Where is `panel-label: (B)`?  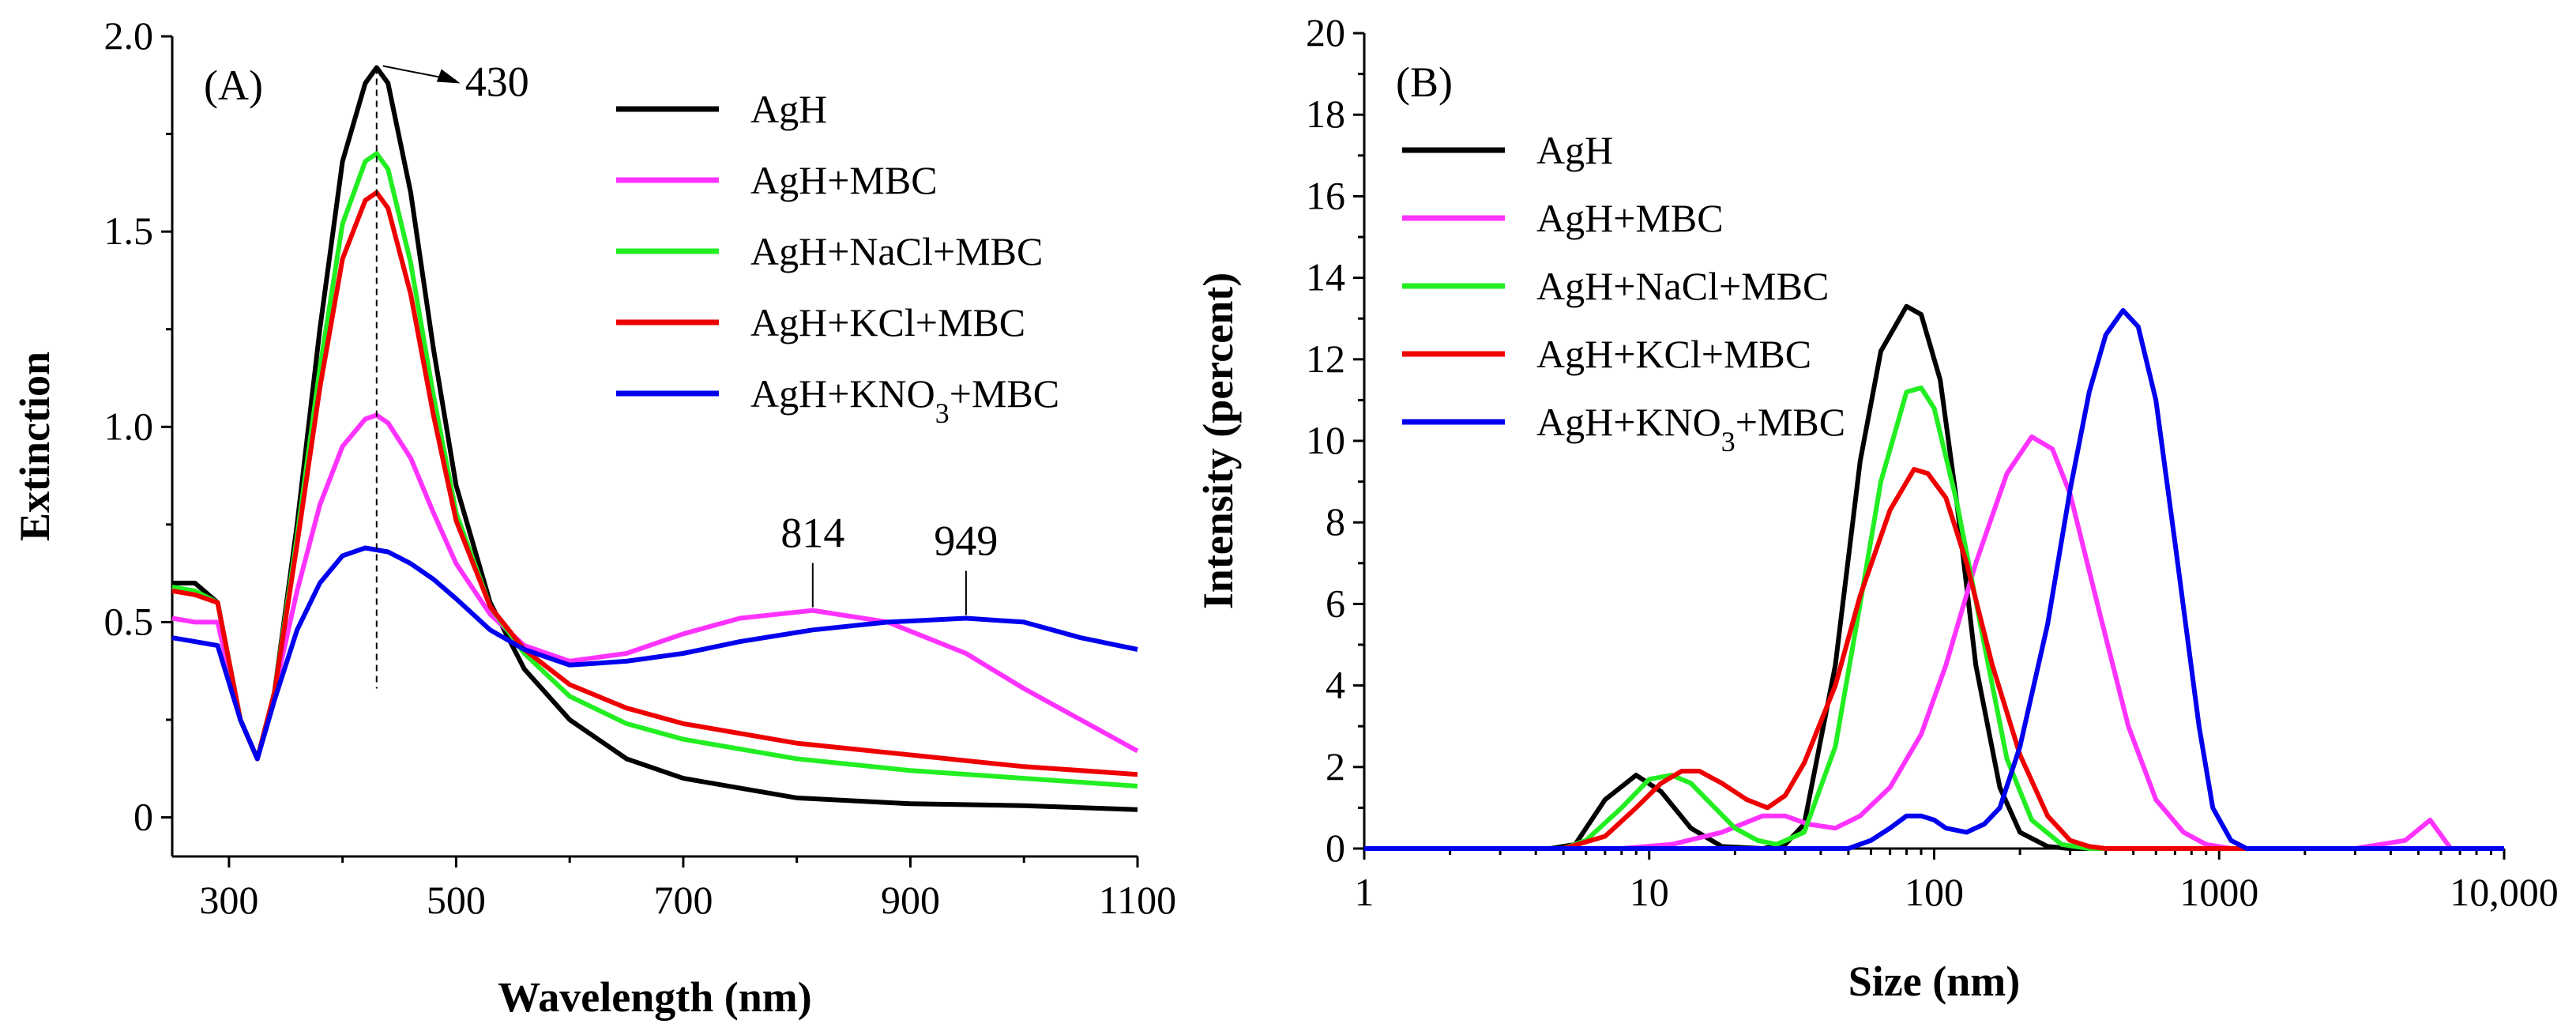
panel-label: (B) is located at coordinates (1425, 82).